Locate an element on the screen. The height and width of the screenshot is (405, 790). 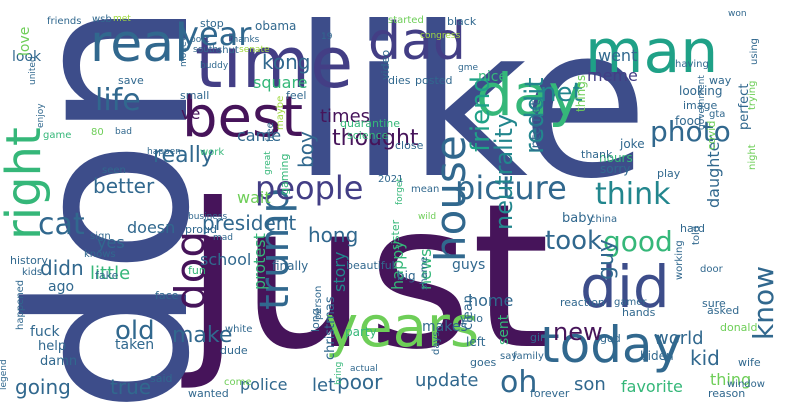
cloud-word-picture: picture is located at coordinates (511, 188).